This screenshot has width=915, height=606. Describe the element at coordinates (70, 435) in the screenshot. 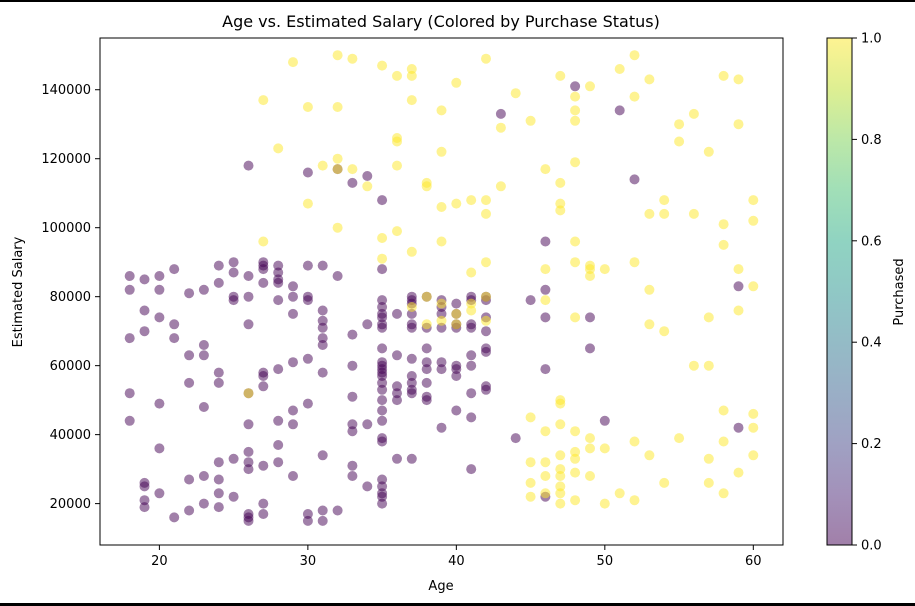

I see `y-tick-label: 40000` at that location.